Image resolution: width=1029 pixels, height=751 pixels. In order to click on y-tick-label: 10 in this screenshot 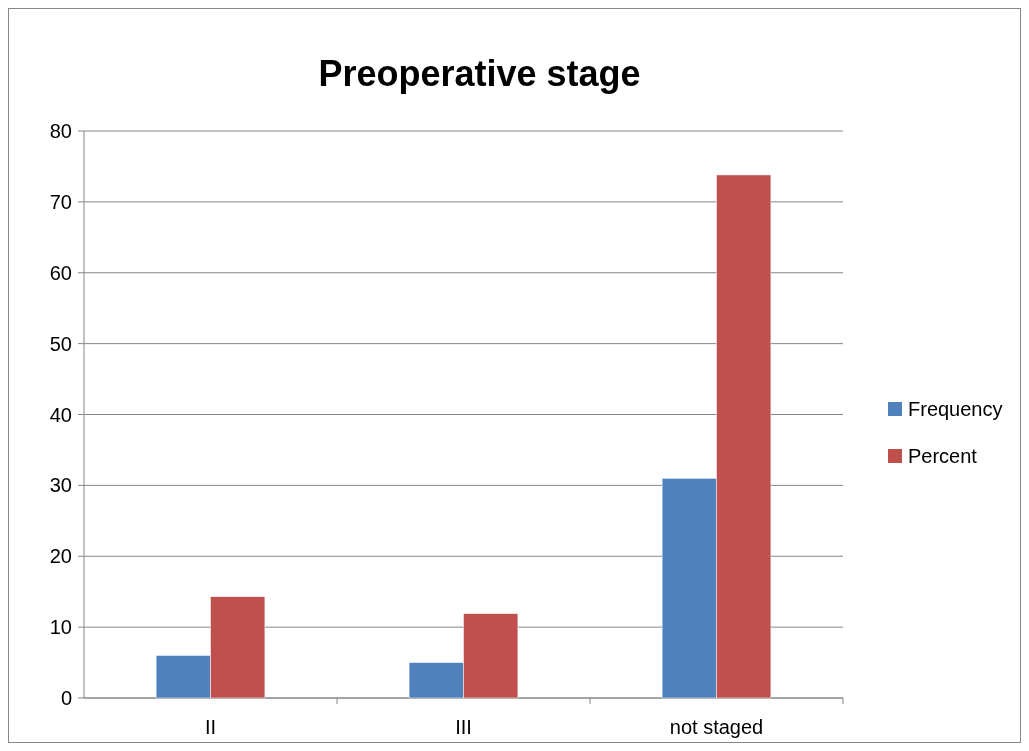, I will do `click(60, 627)`.